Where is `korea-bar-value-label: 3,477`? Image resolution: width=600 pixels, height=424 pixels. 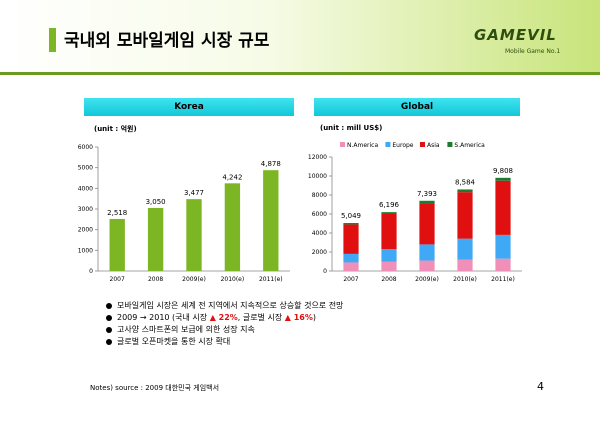 korea-bar-value-label: 3,477 is located at coordinates (194, 193).